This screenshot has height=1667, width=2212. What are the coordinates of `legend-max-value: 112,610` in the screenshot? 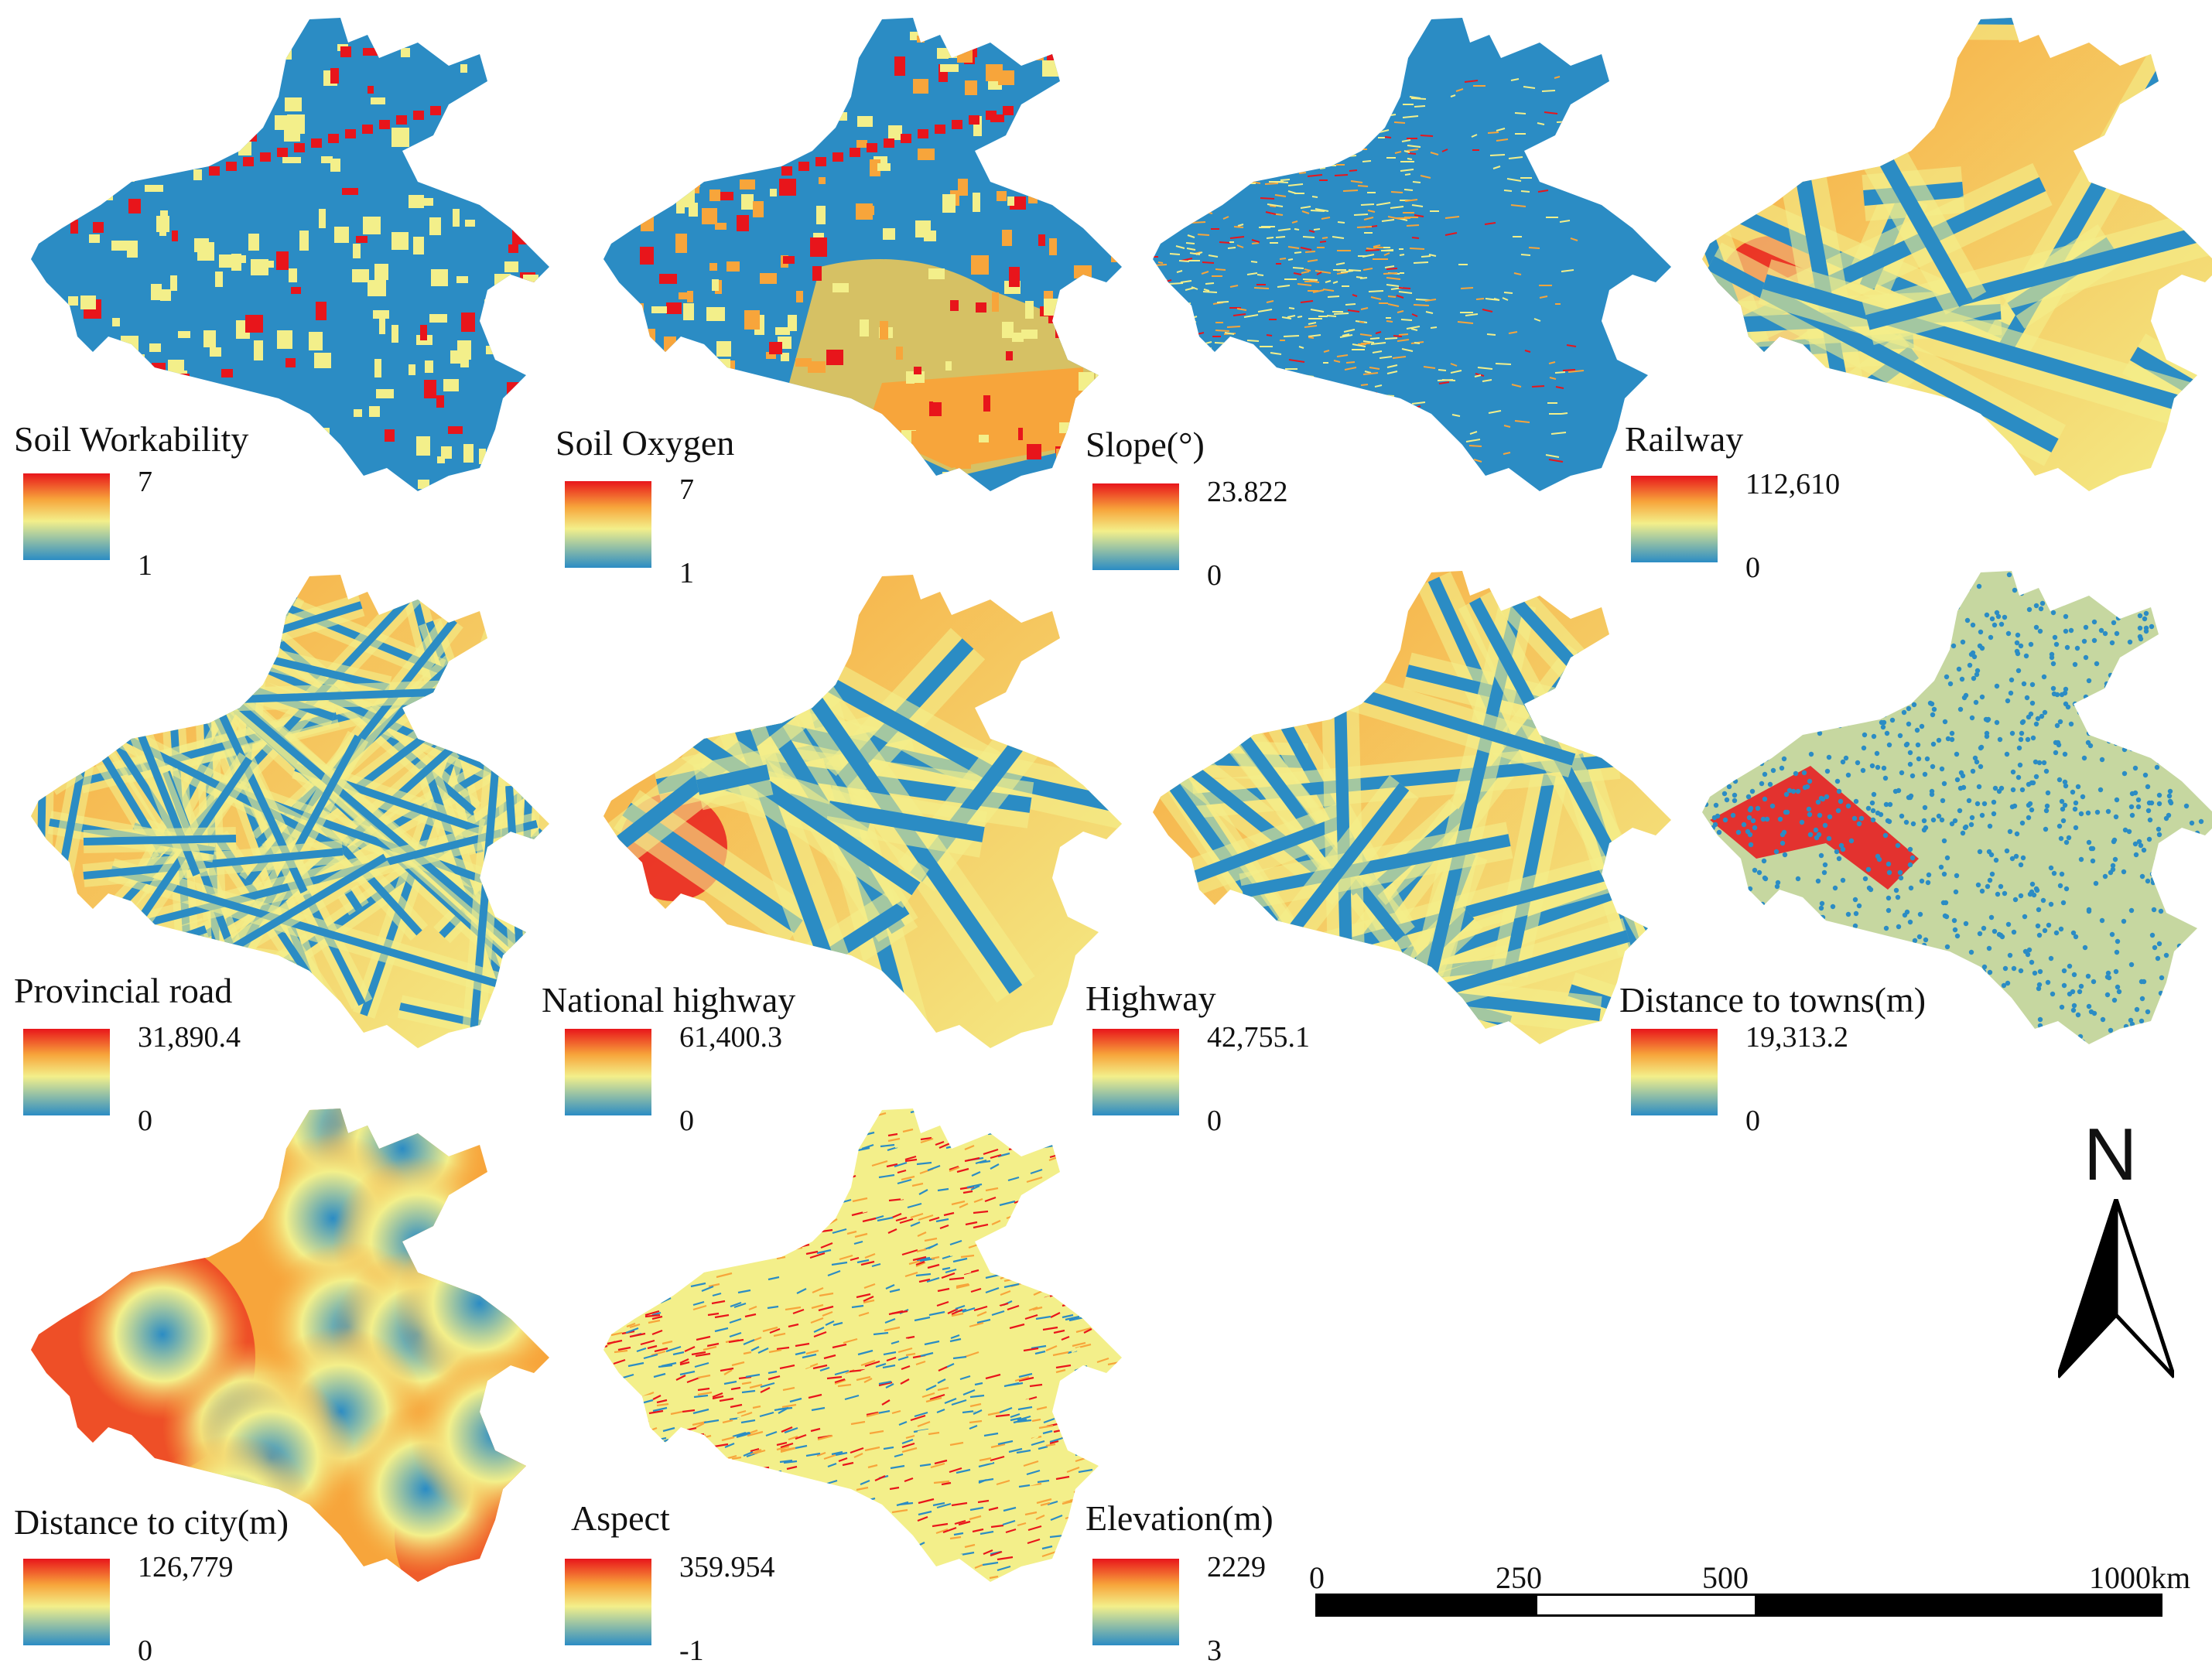 It's located at (1793, 484).